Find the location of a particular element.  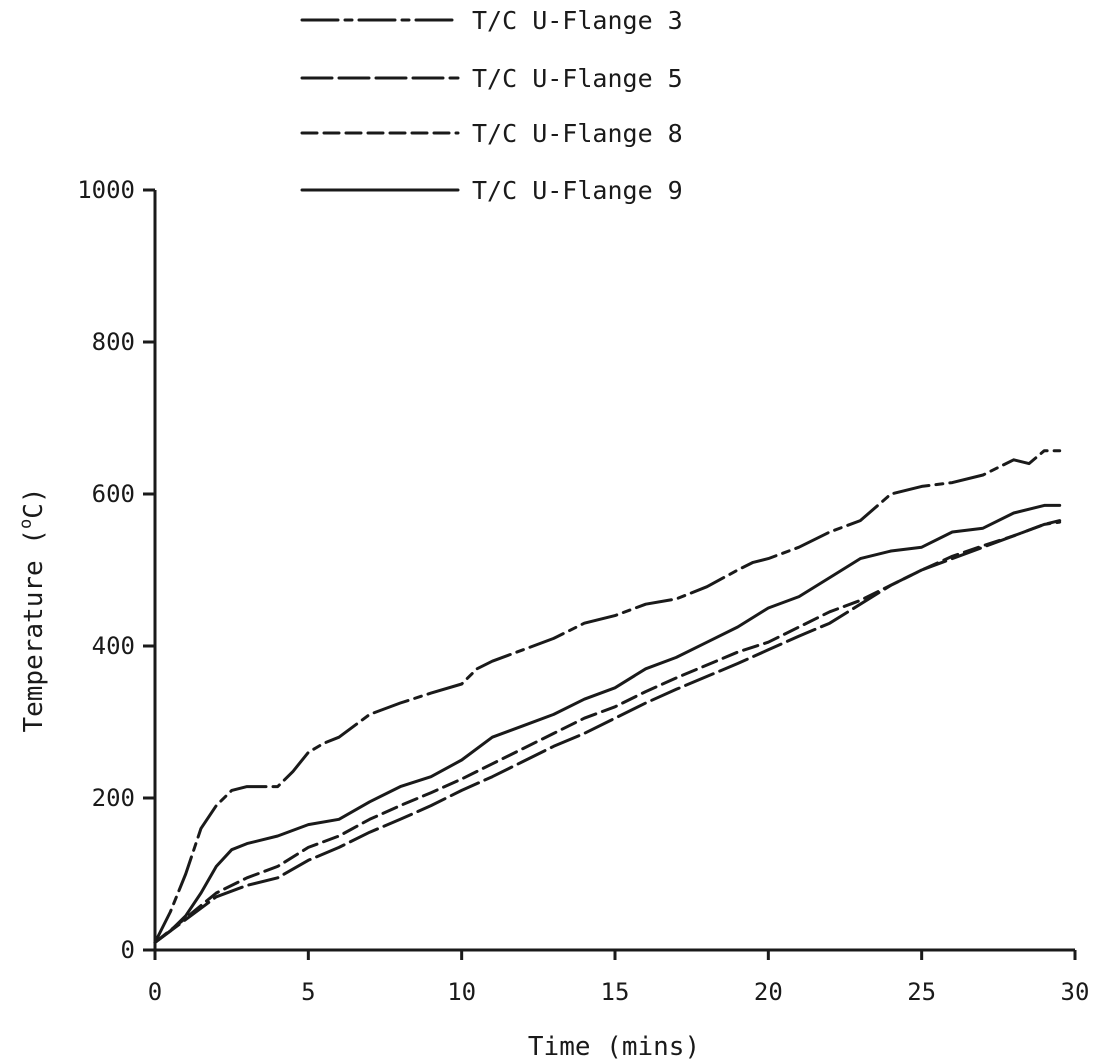

y-tick-label: 400 is located at coordinates (113, 646).